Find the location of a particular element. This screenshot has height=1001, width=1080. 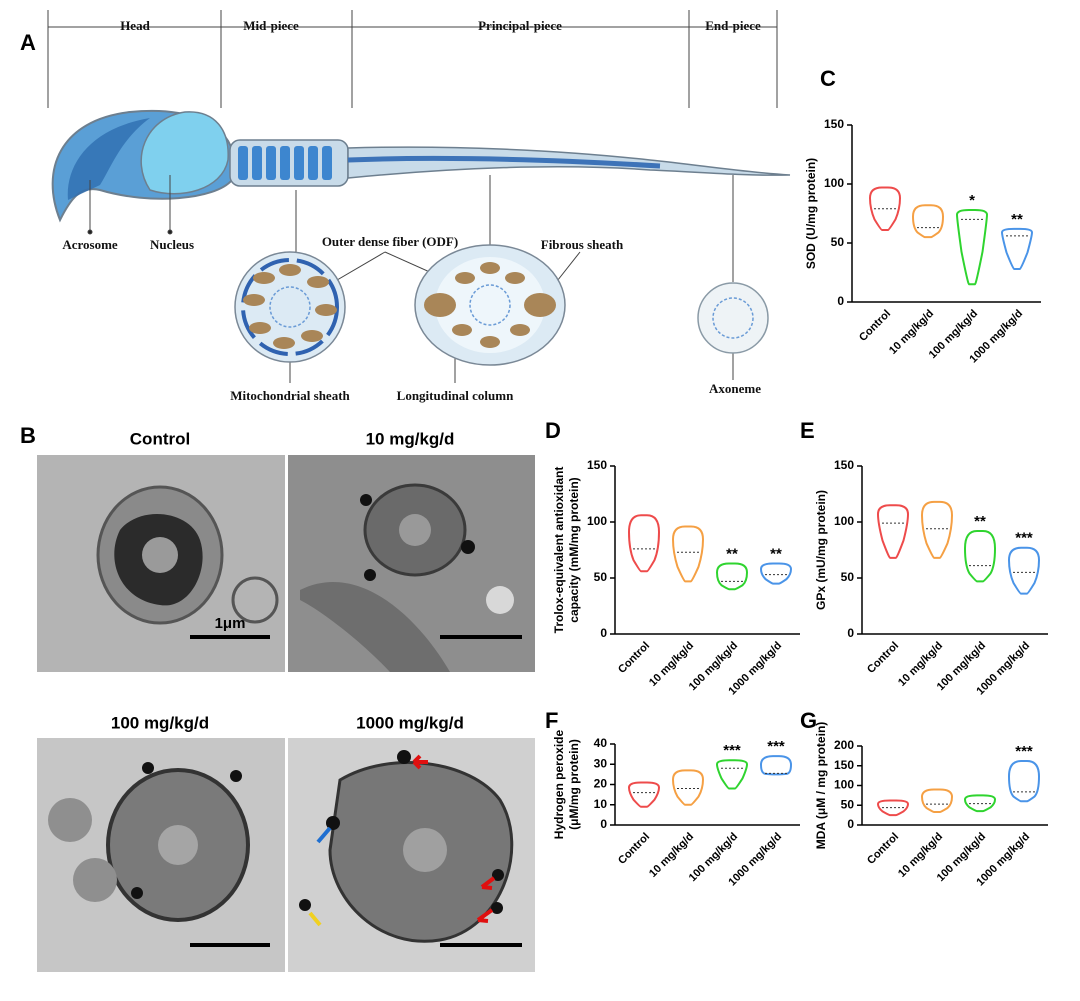

cross-section-end is located at coordinates (733, 318).